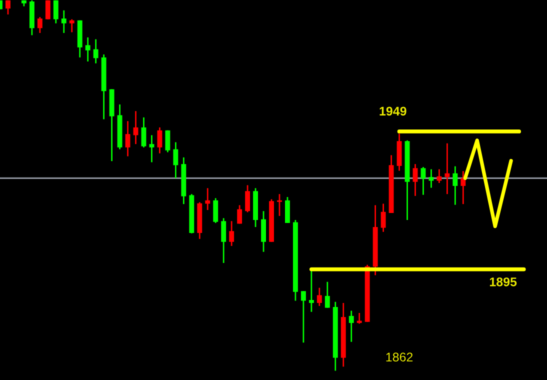  Describe the element at coordinates (399, 357) in the screenshot. I see `annotation: 1862` at that location.